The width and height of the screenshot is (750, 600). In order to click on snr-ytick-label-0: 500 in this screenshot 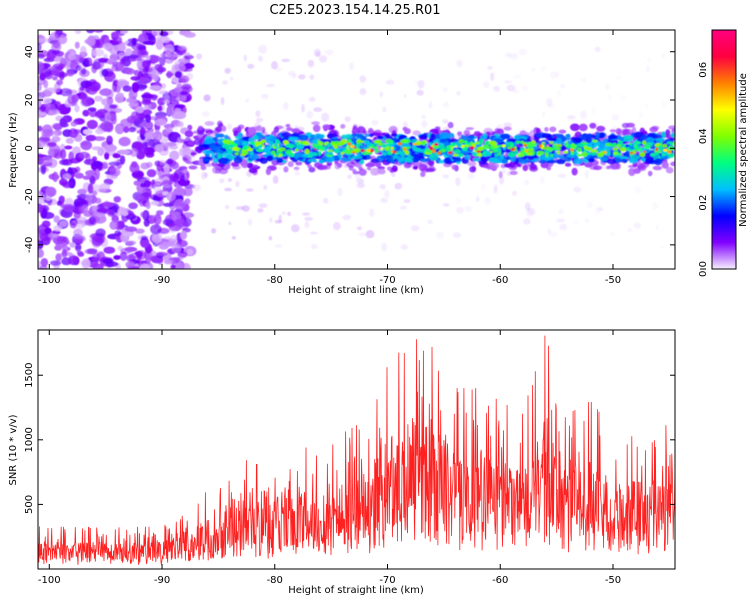, I will do `click(29, 504)`.